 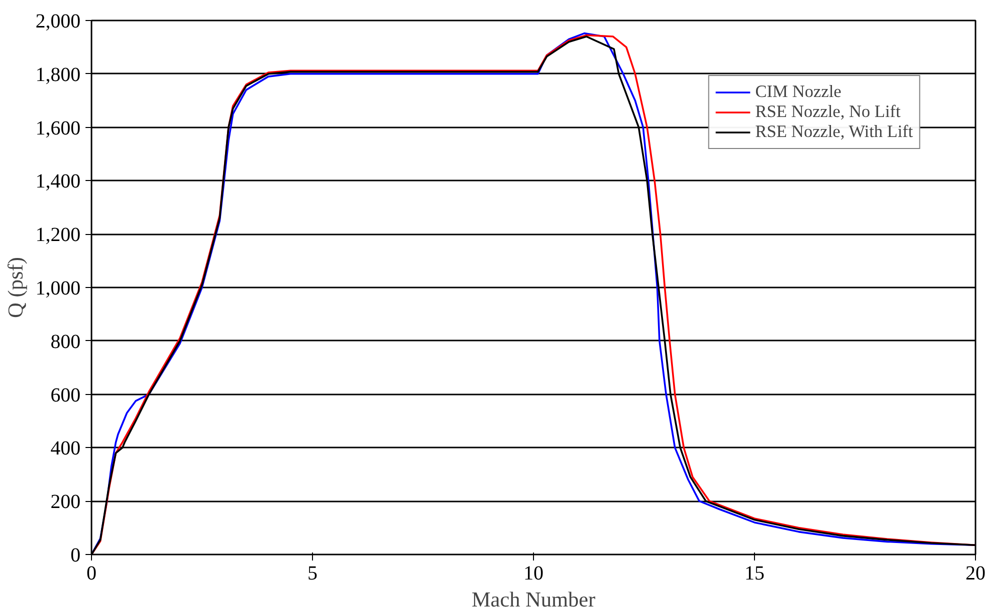 What do you see at coordinates (91, 573) in the screenshot?
I see `x-tick-label: 0` at bounding box center [91, 573].